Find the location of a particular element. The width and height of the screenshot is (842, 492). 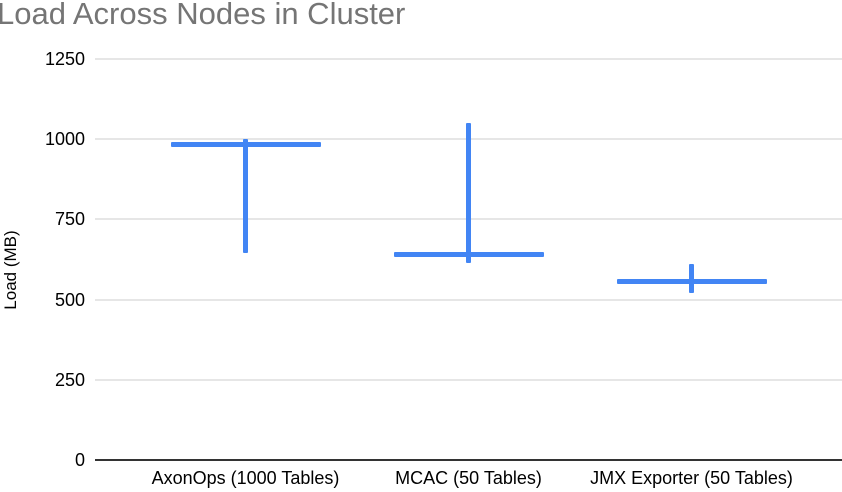

chart-title: Load Across Nodes in Cluster is located at coordinates (203, 15).